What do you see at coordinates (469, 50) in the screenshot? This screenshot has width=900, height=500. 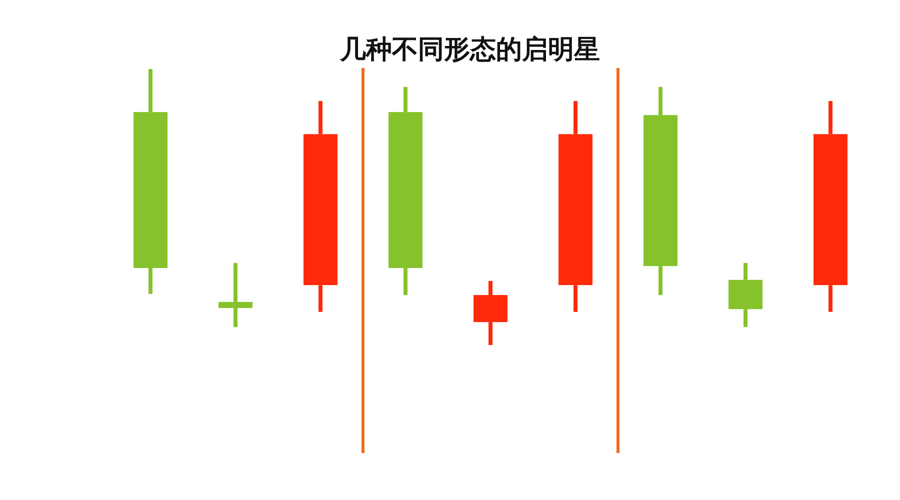 I see `chart-title: 几种不同形态的启明星` at bounding box center [469, 50].